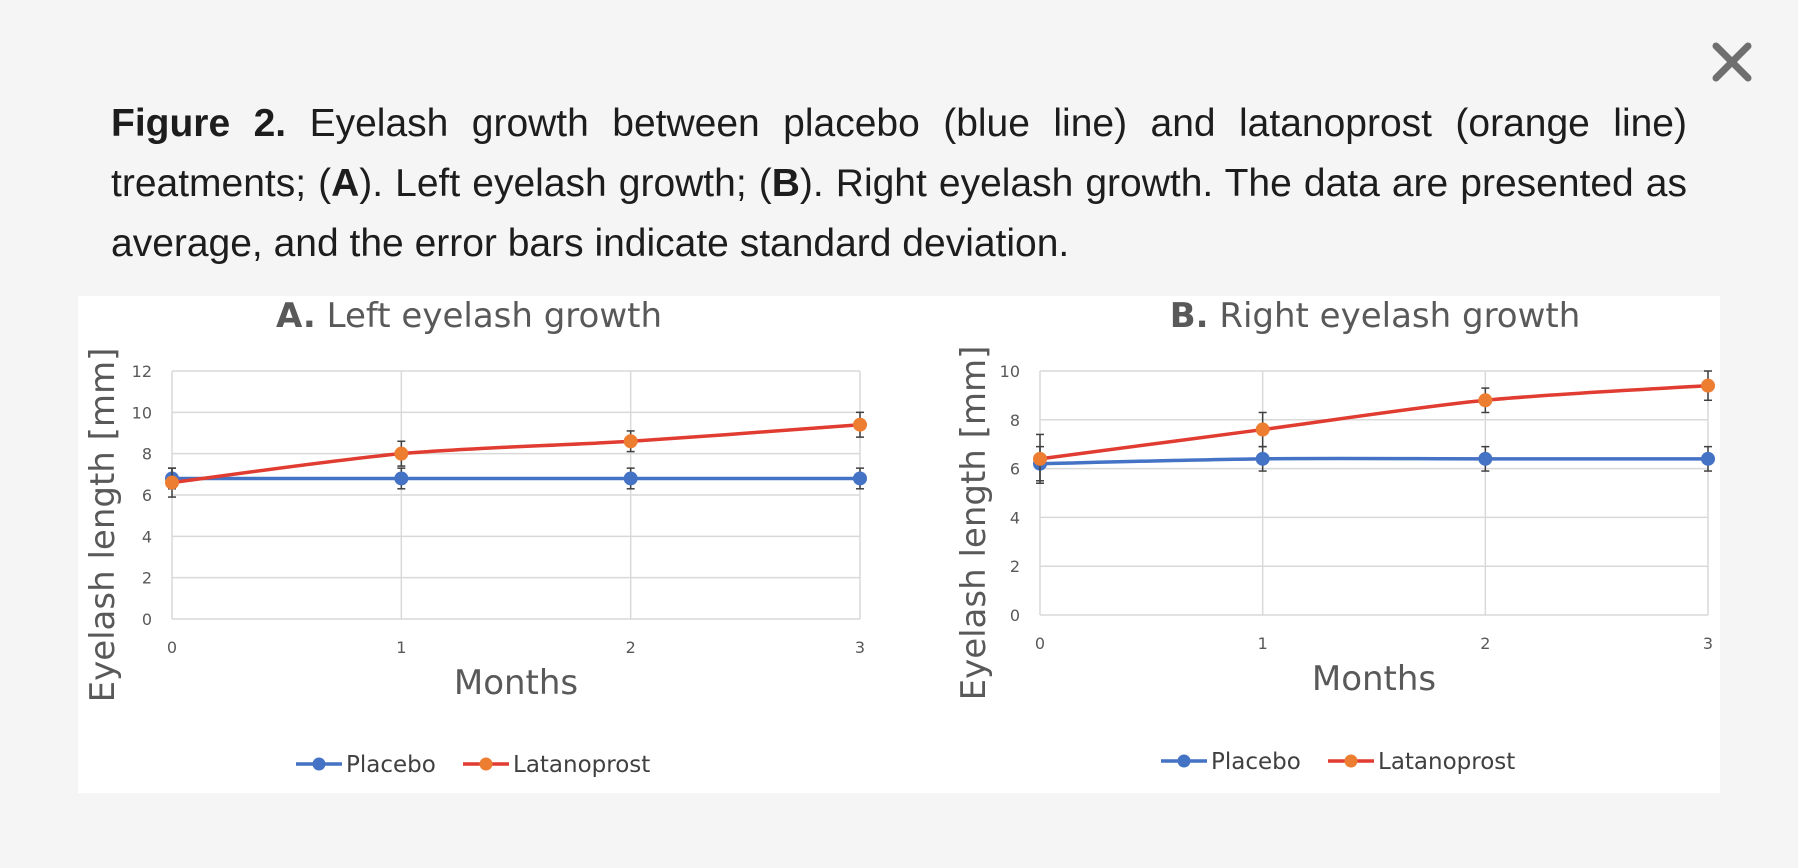 This screenshot has width=1798, height=868. I want to click on chart-title: A. Left eyelash growth, so click(469, 316).